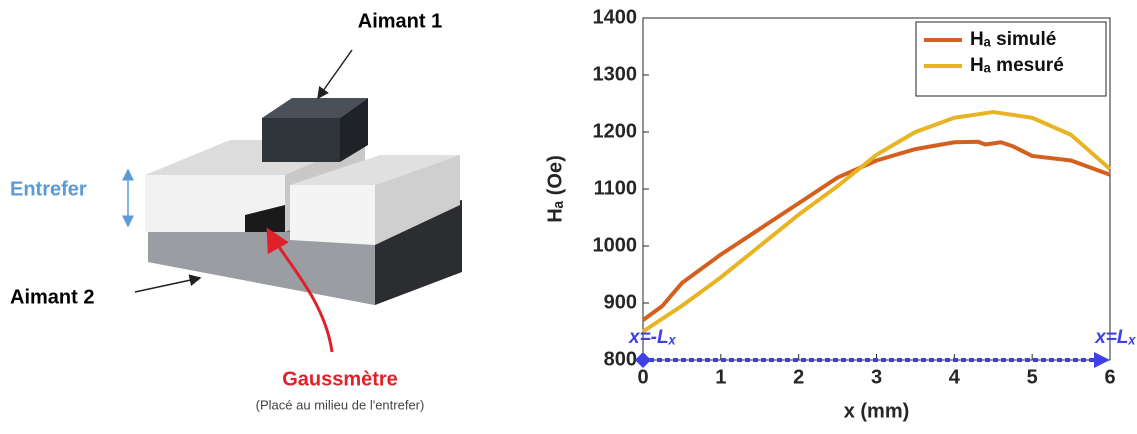 The width and height of the screenshot is (1137, 434). Describe the element at coordinates (652, 337) in the screenshot. I see `annotation: x=-Lₓ` at that location.